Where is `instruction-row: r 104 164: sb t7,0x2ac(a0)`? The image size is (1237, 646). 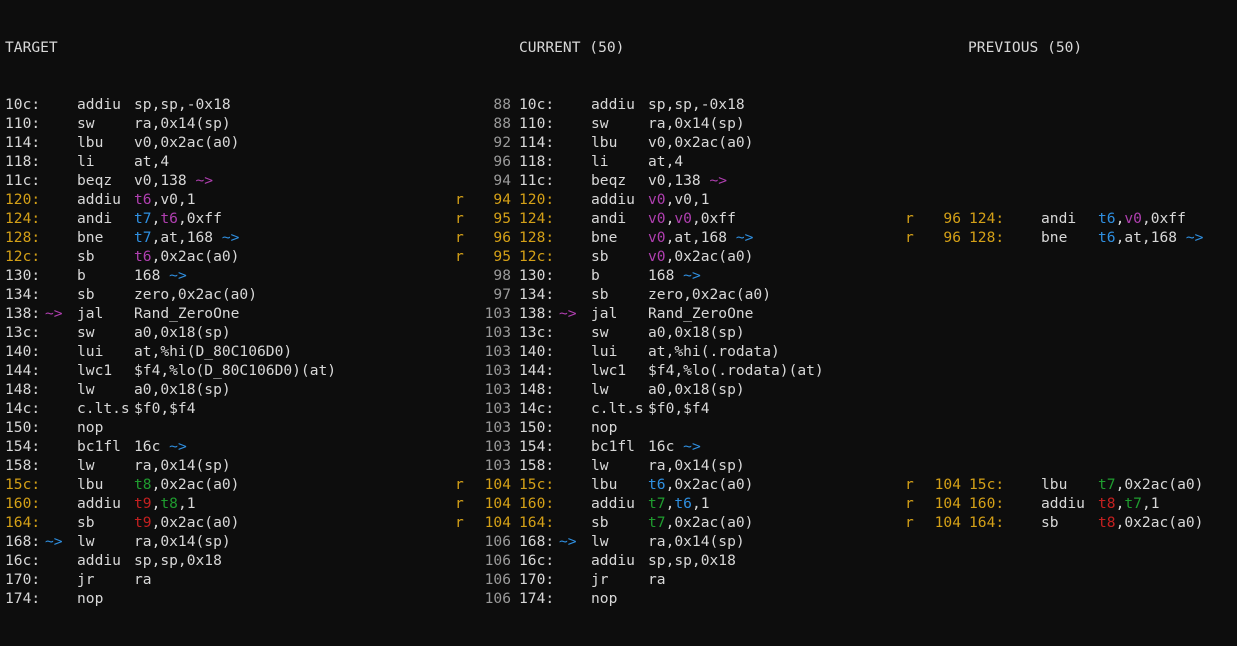 instruction-row: r 104 164: sb t7,0x2ac(a0) is located at coordinates (680, 522).